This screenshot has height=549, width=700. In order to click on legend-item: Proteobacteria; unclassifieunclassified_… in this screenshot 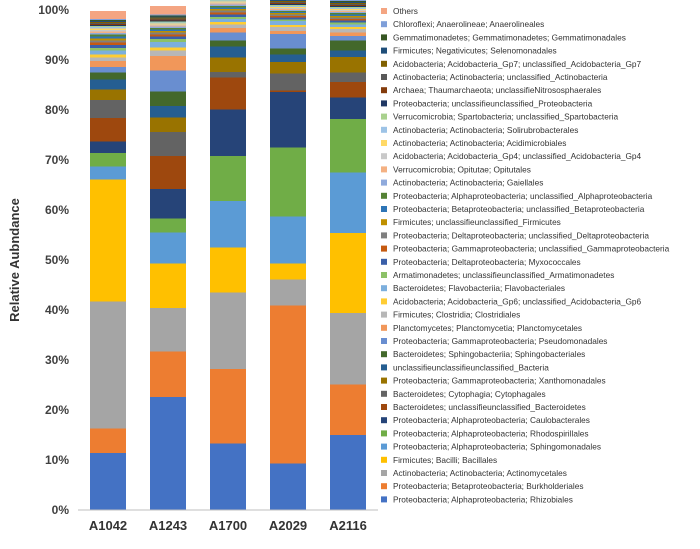, I will do `click(487, 103)`.